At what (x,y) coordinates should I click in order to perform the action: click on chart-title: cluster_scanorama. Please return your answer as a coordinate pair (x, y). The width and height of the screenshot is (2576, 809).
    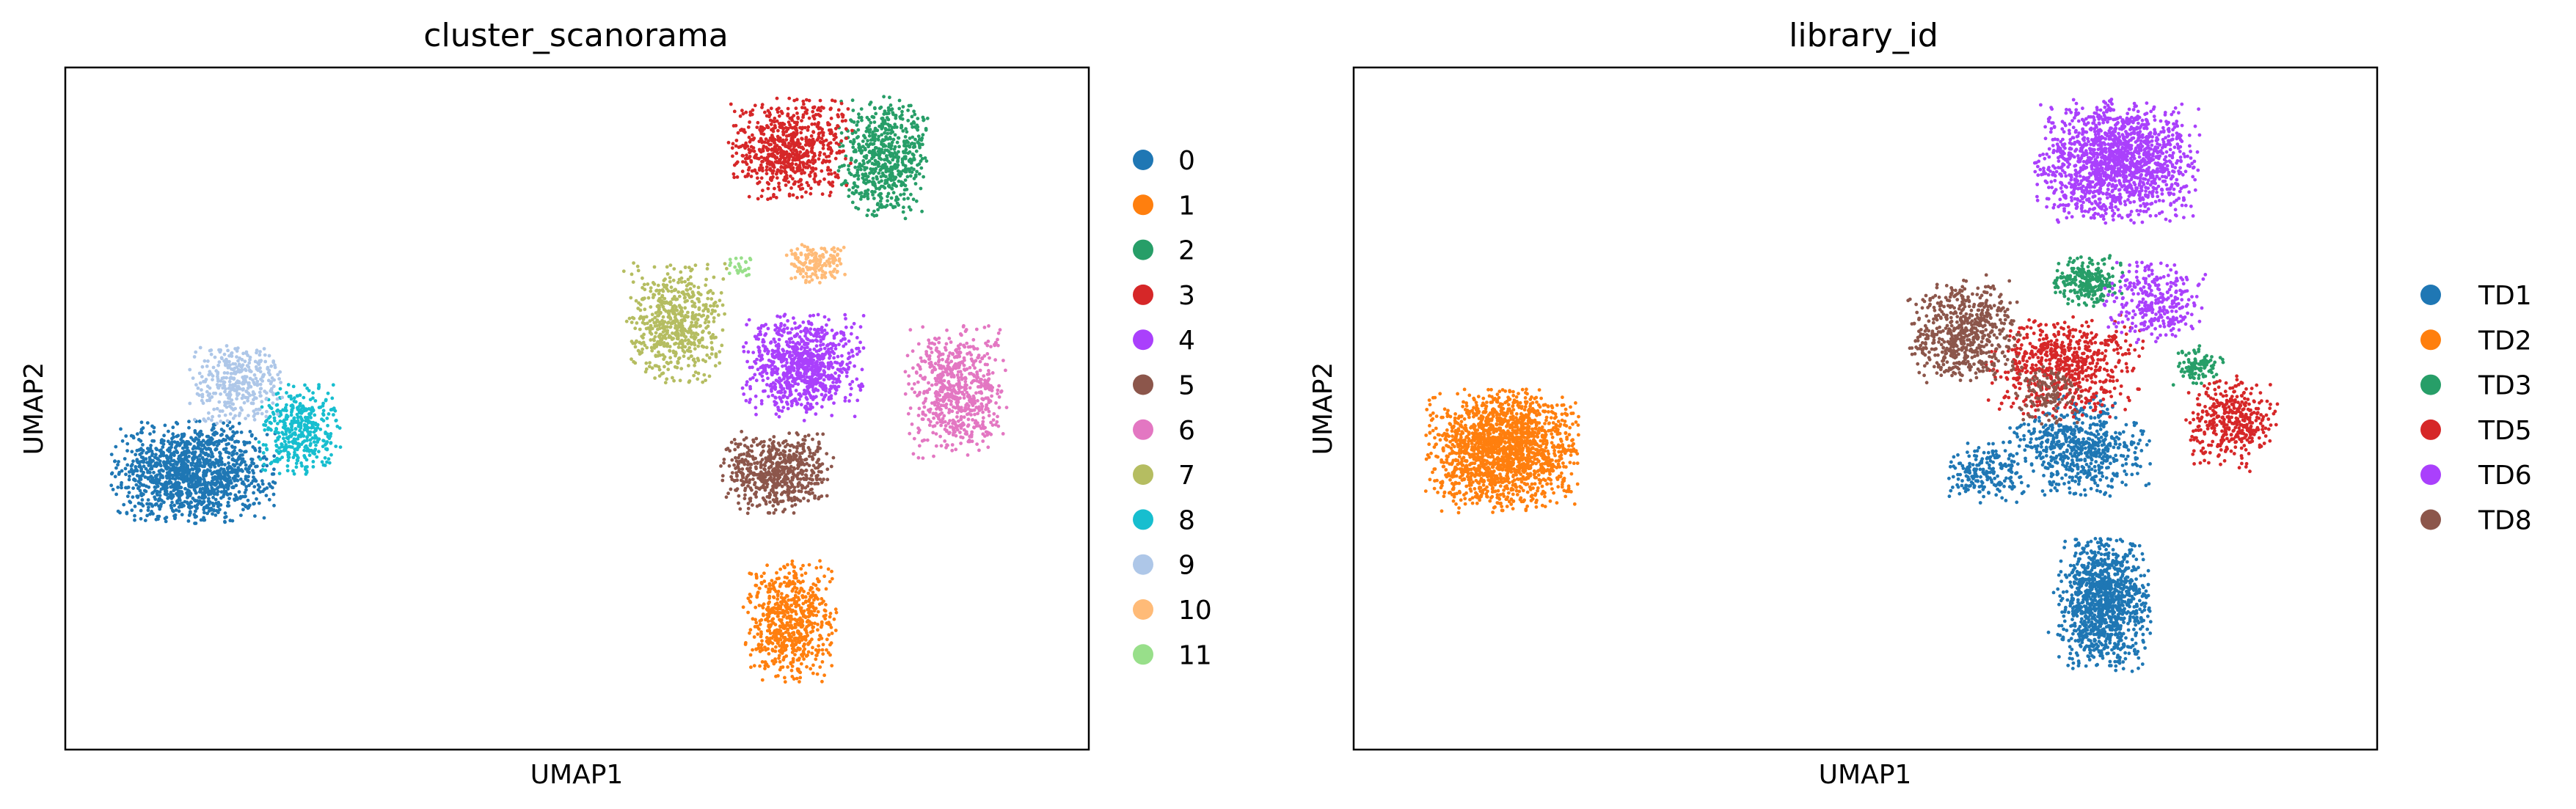
    Looking at the image, I should click on (576, 35).